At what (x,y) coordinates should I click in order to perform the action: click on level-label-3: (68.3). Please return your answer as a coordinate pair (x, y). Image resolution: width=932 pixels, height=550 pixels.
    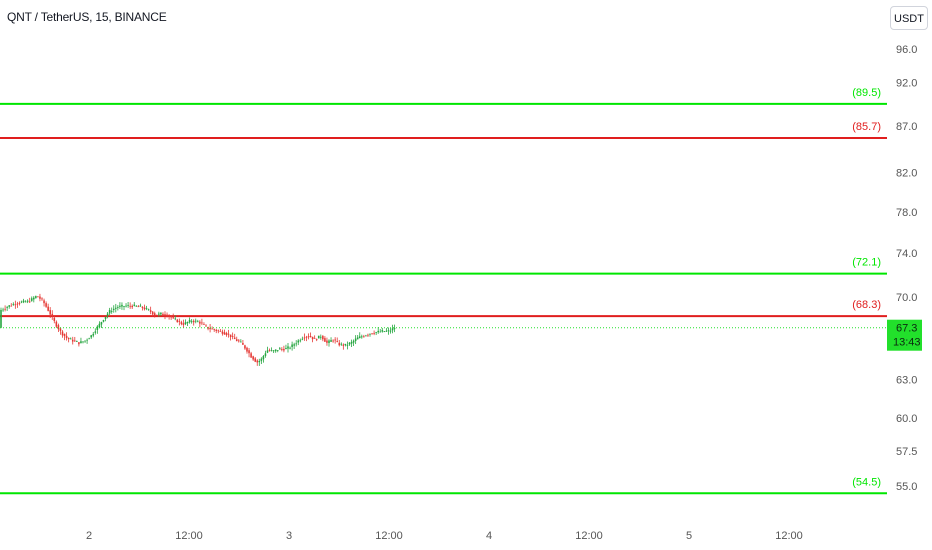
    Looking at the image, I should click on (866, 305).